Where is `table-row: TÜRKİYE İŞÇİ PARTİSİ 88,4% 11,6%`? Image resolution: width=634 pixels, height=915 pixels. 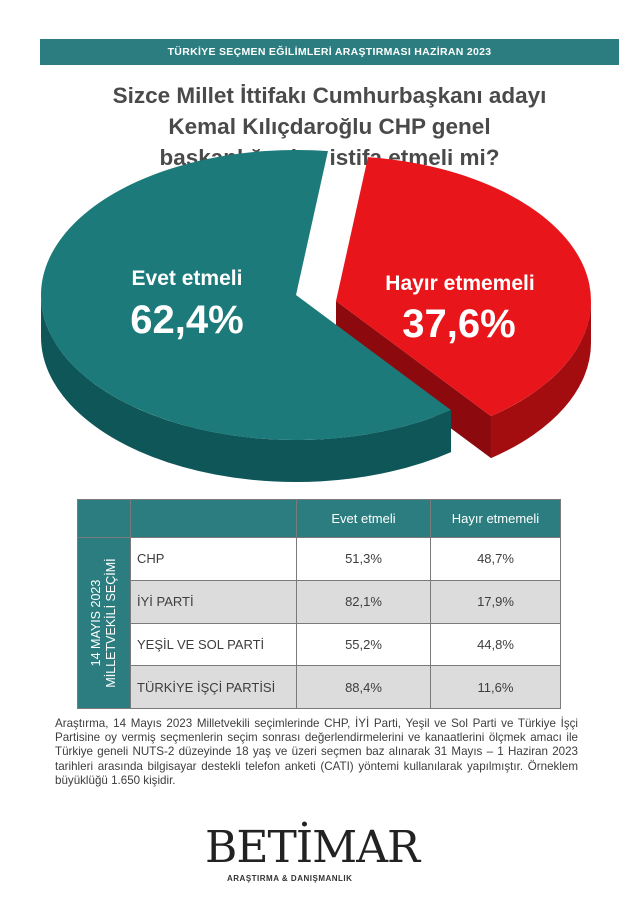
table-row: TÜRKİYE İŞÇİ PARTİSİ 88,4% 11,6% is located at coordinates (319, 687).